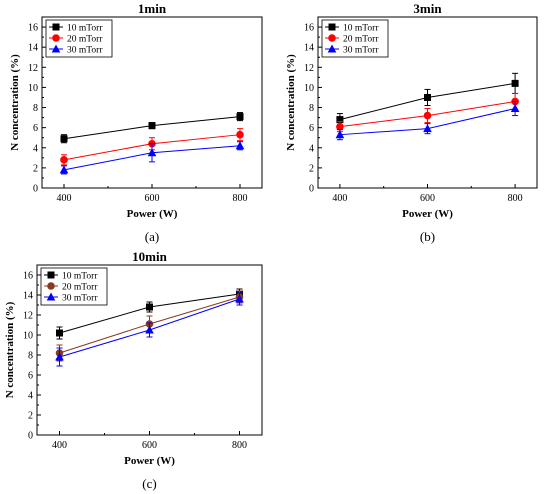 Image resolution: width=550 pixels, height=494 pixels. I want to click on chart-title: 1min, so click(152, 8).